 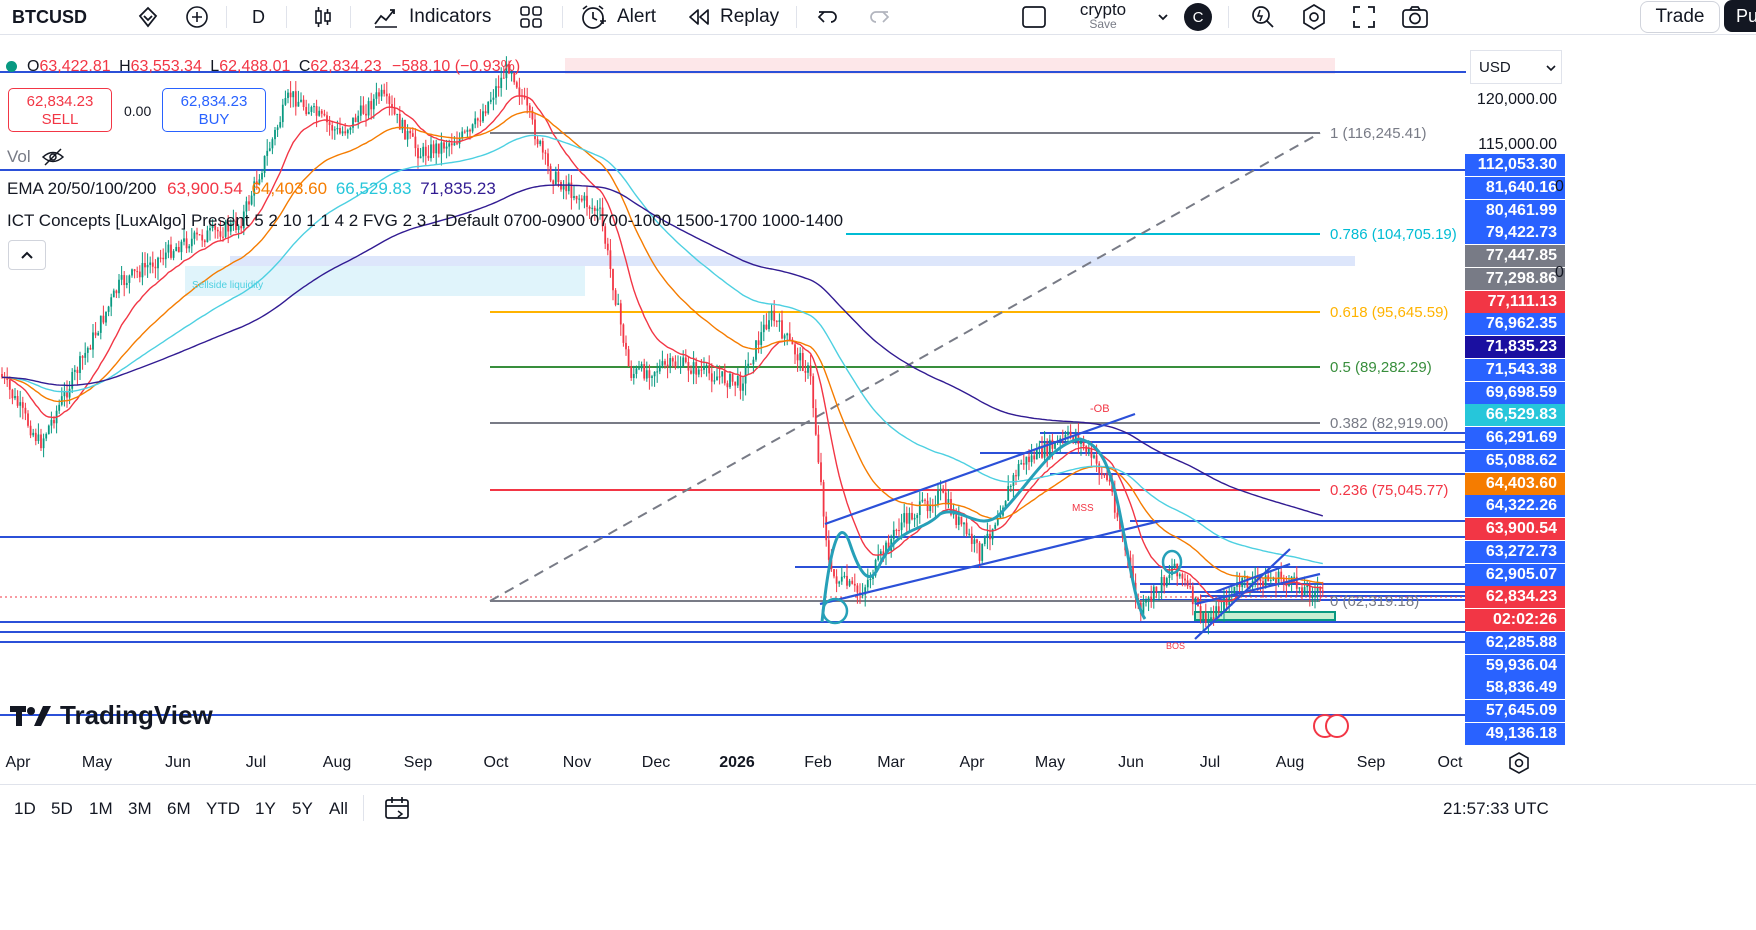 I want to click on interval-button: D, so click(x=258, y=17).